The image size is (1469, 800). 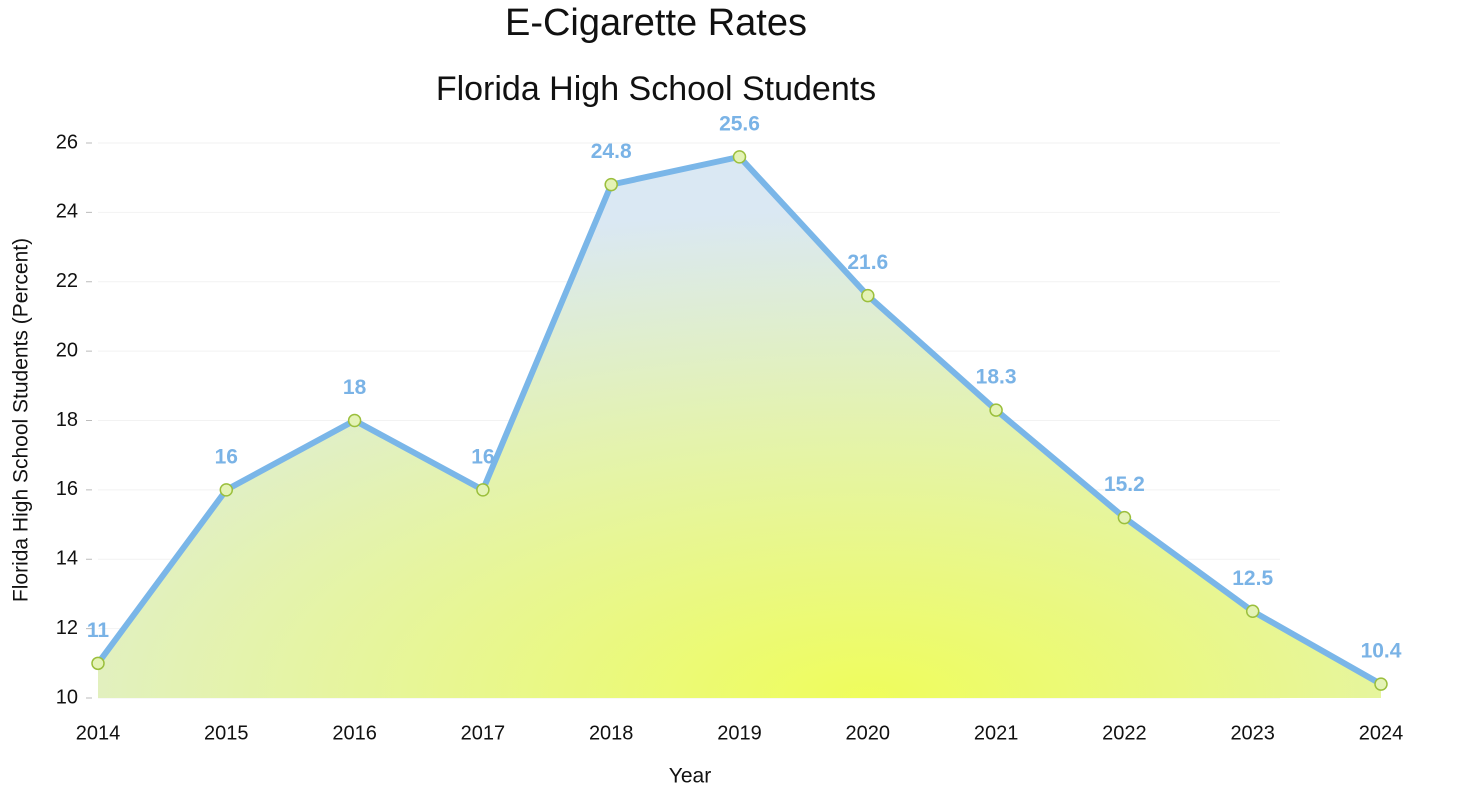 What do you see at coordinates (21, 420) in the screenshot?
I see `y-axis-label: Florida High School Students (Percent)` at bounding box center [21, 420].